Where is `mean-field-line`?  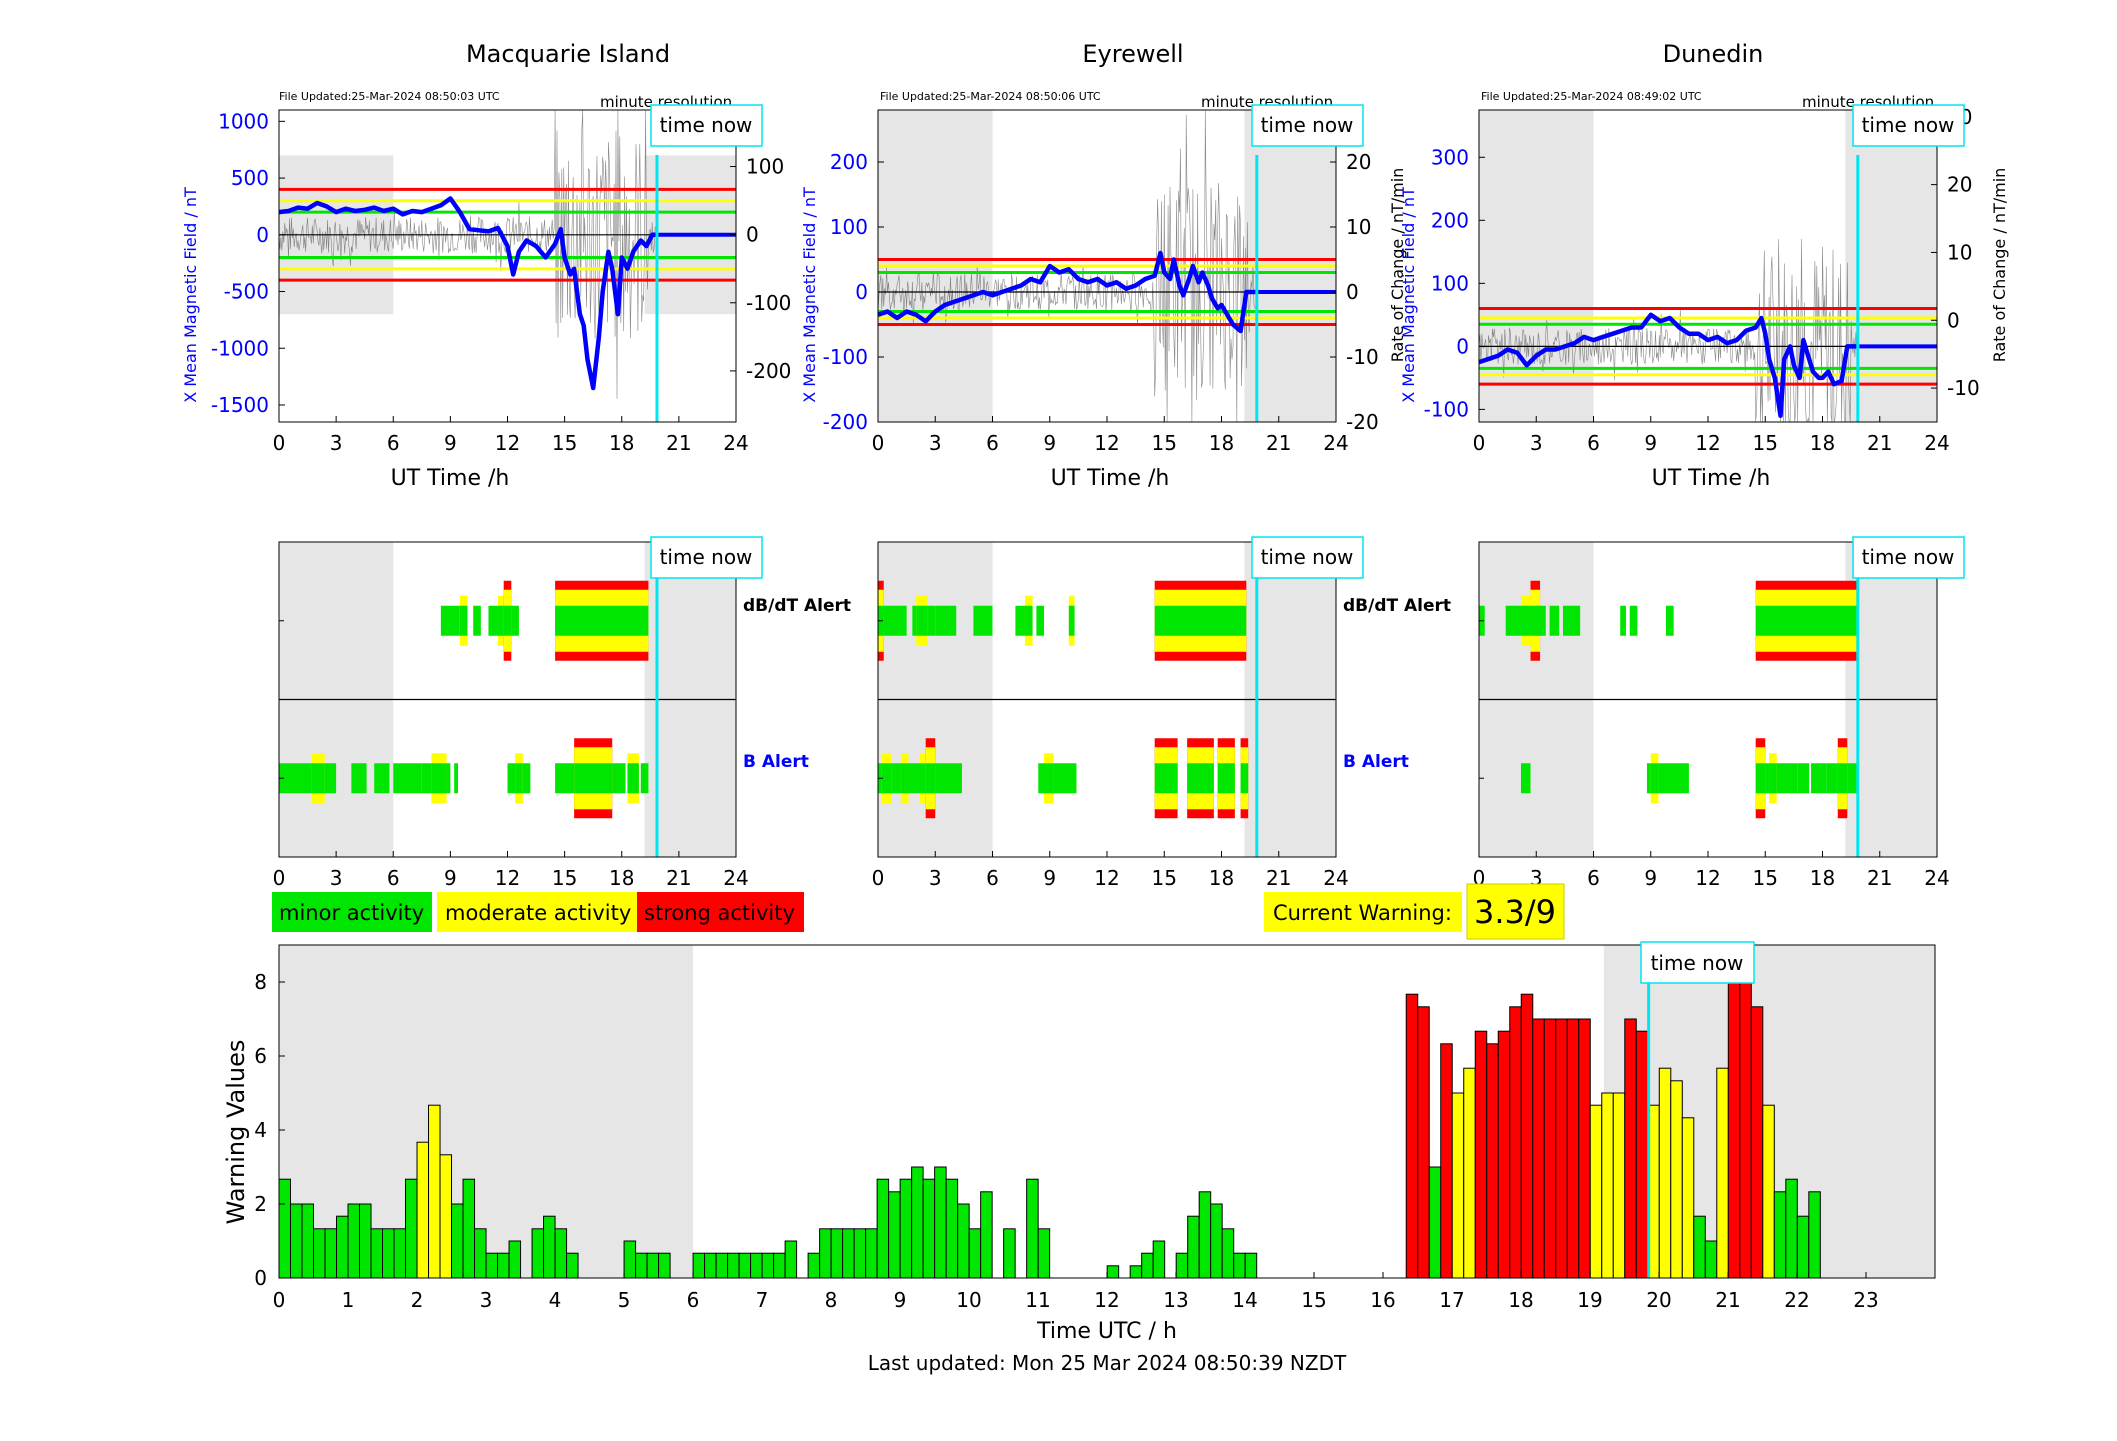 mean-field-line is located at coordinates (1067, 292).